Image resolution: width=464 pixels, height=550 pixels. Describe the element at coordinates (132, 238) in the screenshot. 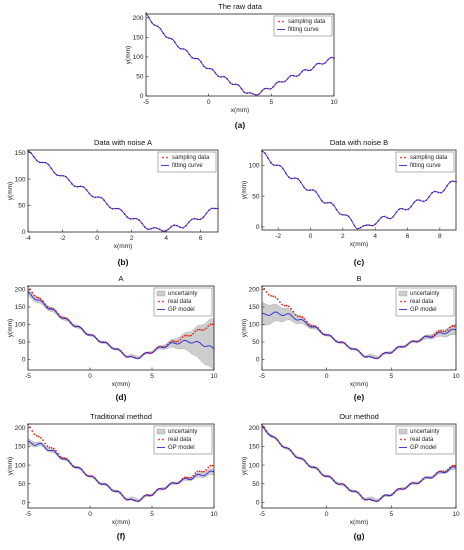

I see `x-tick-label: 2` at that location.